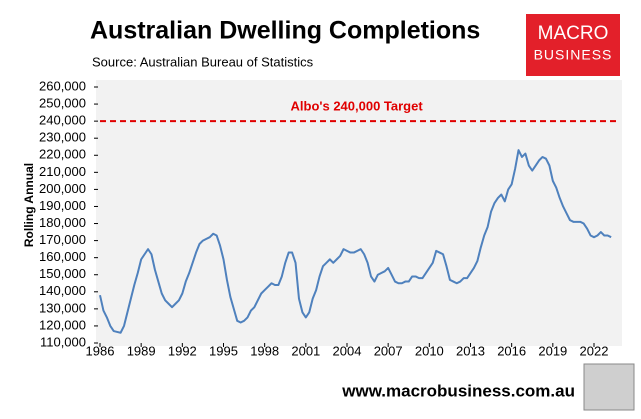 This screenshot has width=641, height=419. I want to click on x-tick-label: 2019, so click(552, 350).